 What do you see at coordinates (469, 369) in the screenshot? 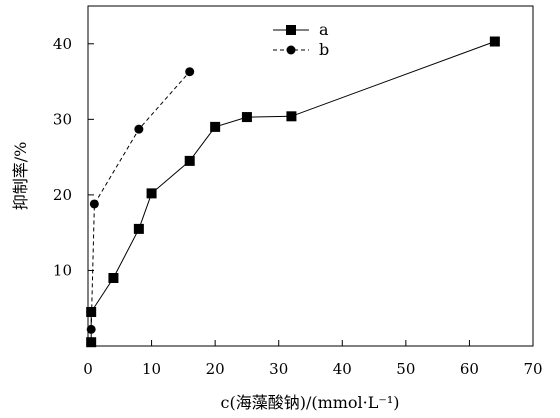
I see `x-tick-label: 60` at bounding box center [469, 369].